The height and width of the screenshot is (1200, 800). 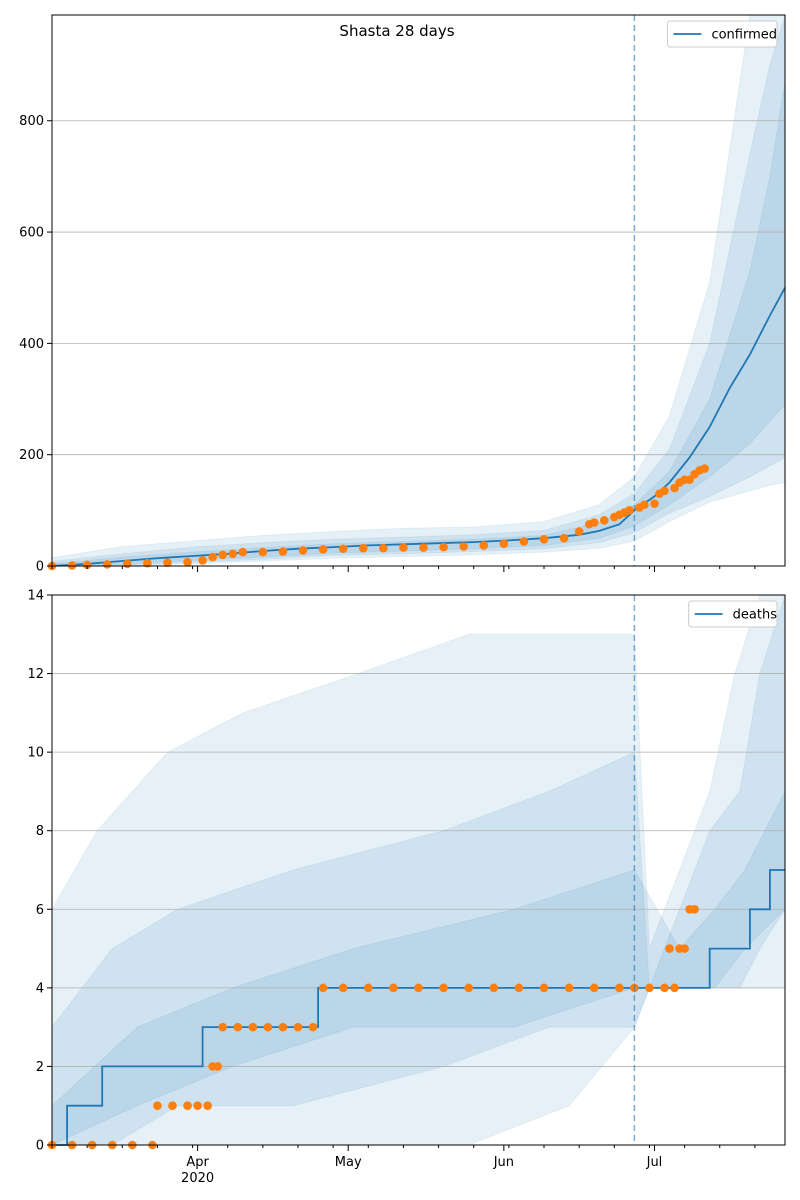 What do you see at coordinates (31, 233) in the screenshot?
I see `y-tick-label: 600` at bounding box center [31, 233].